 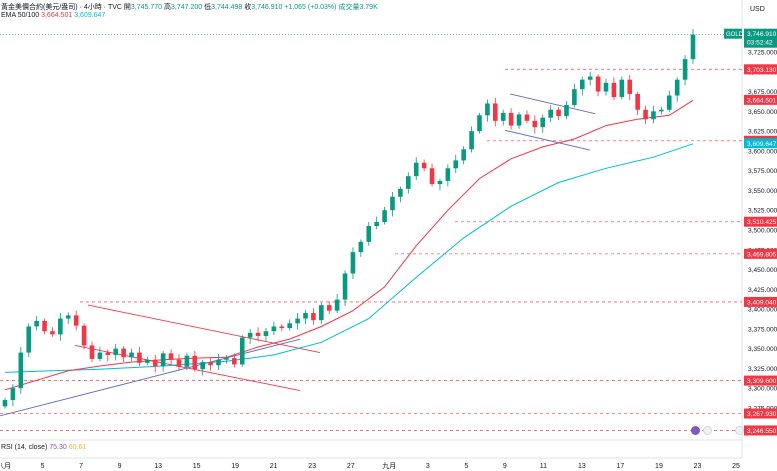 What do you see at coordinates (187, 7) in the screenshot?
I see `high-value: 3,747.200` at bounding box center [187, 7].